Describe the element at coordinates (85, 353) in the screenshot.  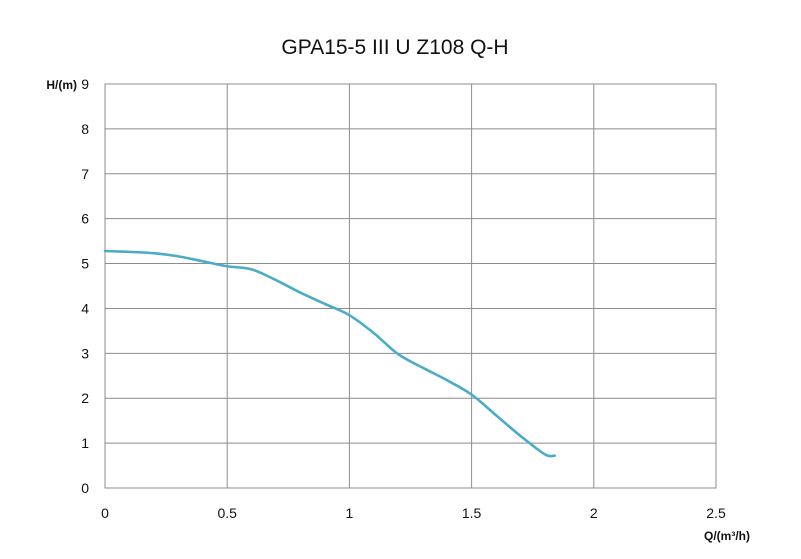
I see `y-tick-label: 3` at that location.